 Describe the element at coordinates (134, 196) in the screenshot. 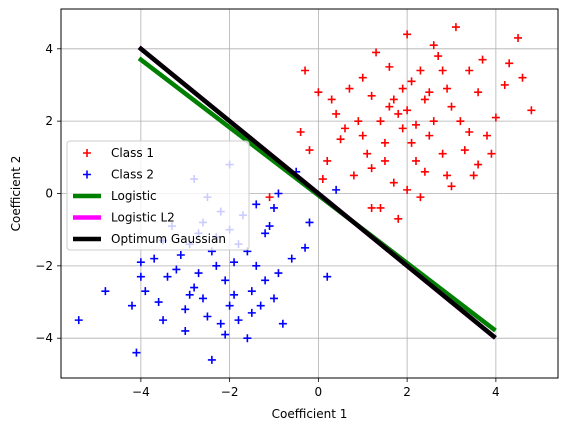

I see `legend-label-logistic: Logistic` at that location.